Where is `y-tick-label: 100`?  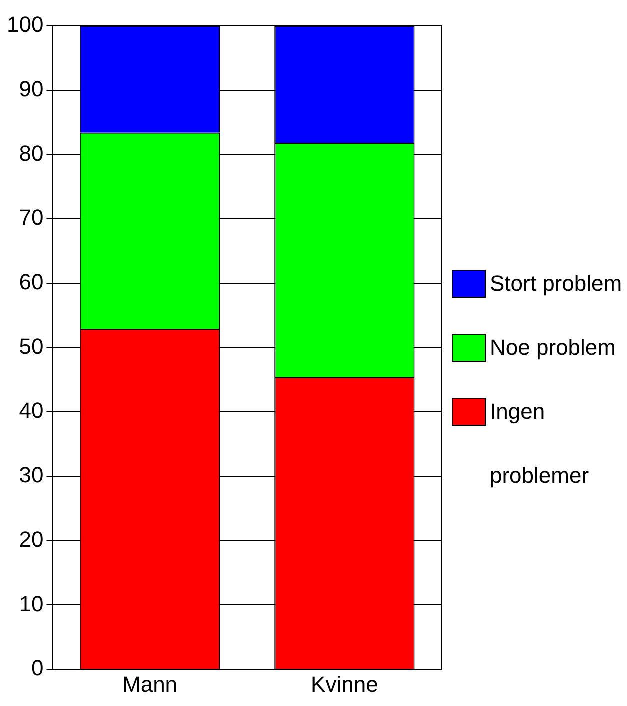 y-tick-label: 100 is located at coordinates (25, 25).